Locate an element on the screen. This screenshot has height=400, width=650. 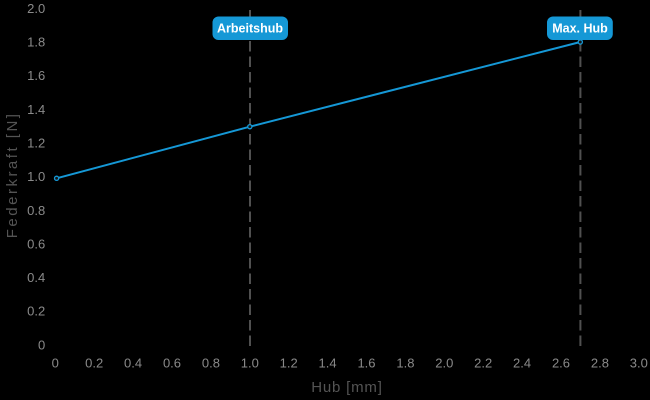
svg-text: Arbeitshub is located at coordinates (250, 29).